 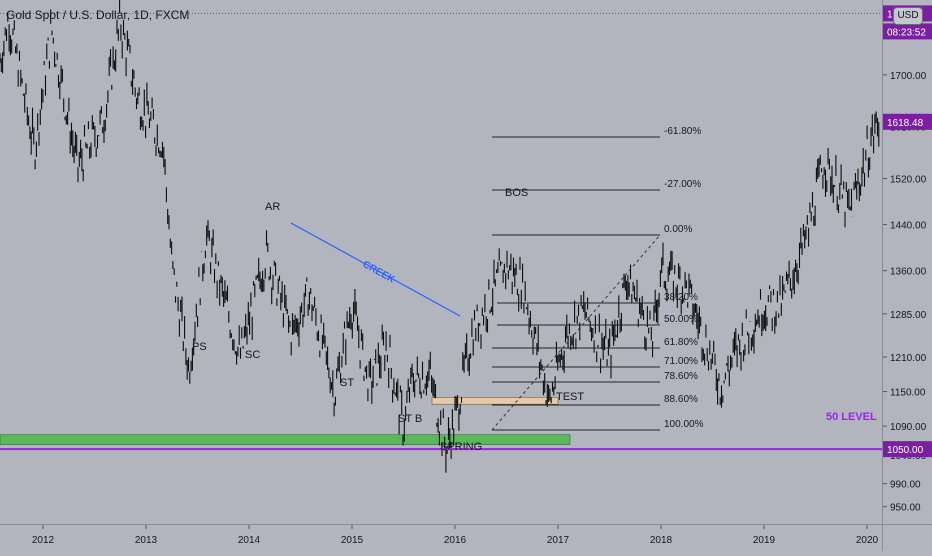 I want to click on creek-line, so click(x=375, y=269).